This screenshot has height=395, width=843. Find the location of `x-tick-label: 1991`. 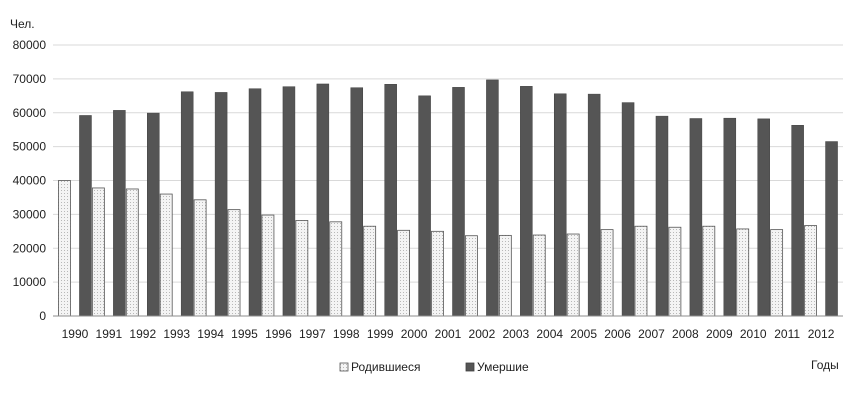

x-tick-label: 1991 is located at coordinates (109, 334).